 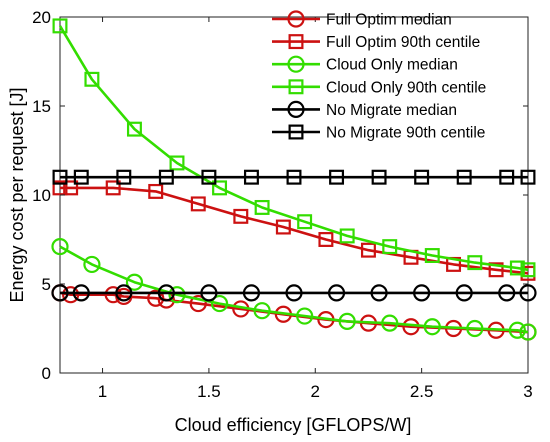 What do you see at coordinates (41, 195) in the screenshot?
I see `y-tick-label: 10` at bounding box center [41, 195].